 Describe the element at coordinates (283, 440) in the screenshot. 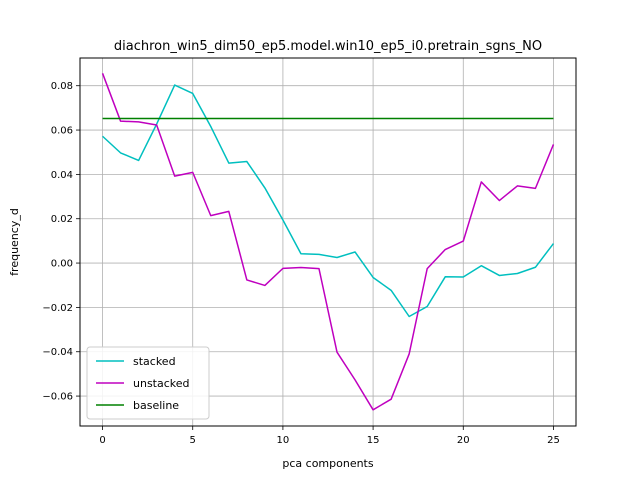

I see `x-tick-label: 10` at that location.